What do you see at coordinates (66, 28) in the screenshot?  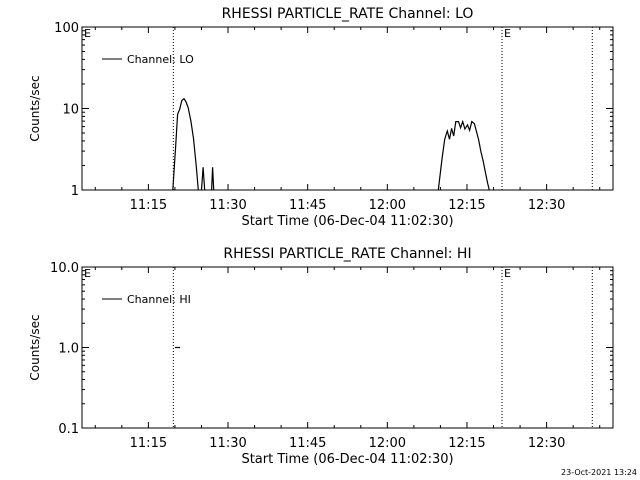 I see `y-tick-label: 100` at bounding box center [66, 28].